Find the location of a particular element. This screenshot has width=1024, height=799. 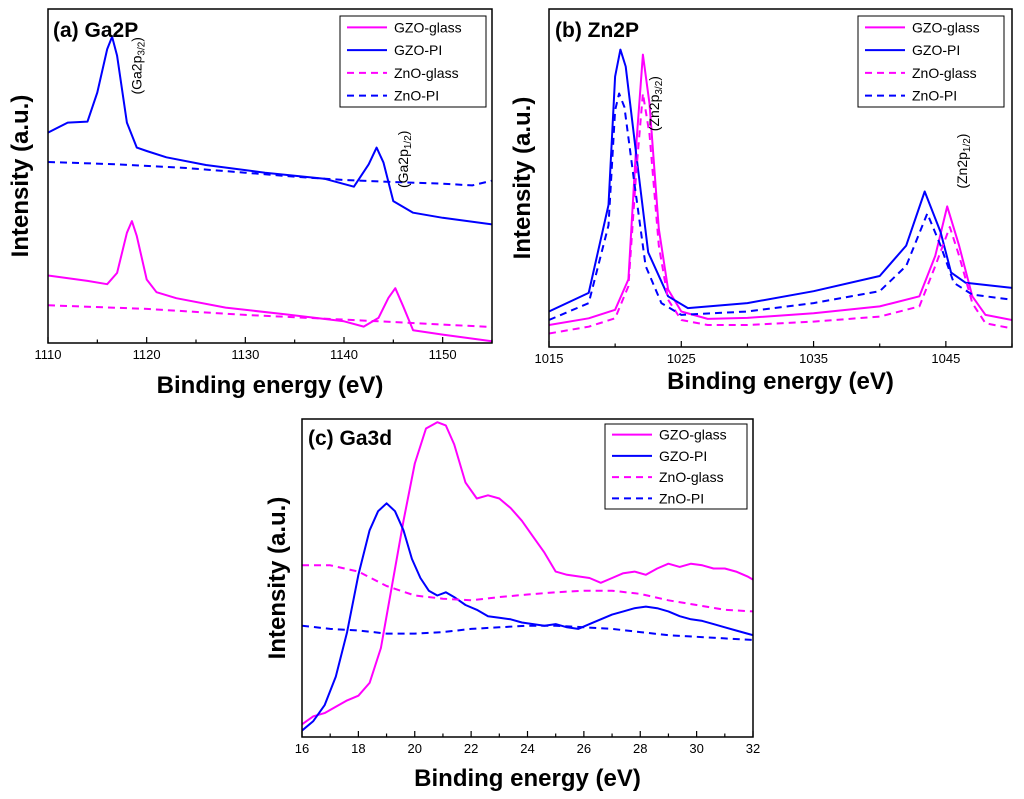

x-tick-label: 1150 is located at coordinates (443, 354).